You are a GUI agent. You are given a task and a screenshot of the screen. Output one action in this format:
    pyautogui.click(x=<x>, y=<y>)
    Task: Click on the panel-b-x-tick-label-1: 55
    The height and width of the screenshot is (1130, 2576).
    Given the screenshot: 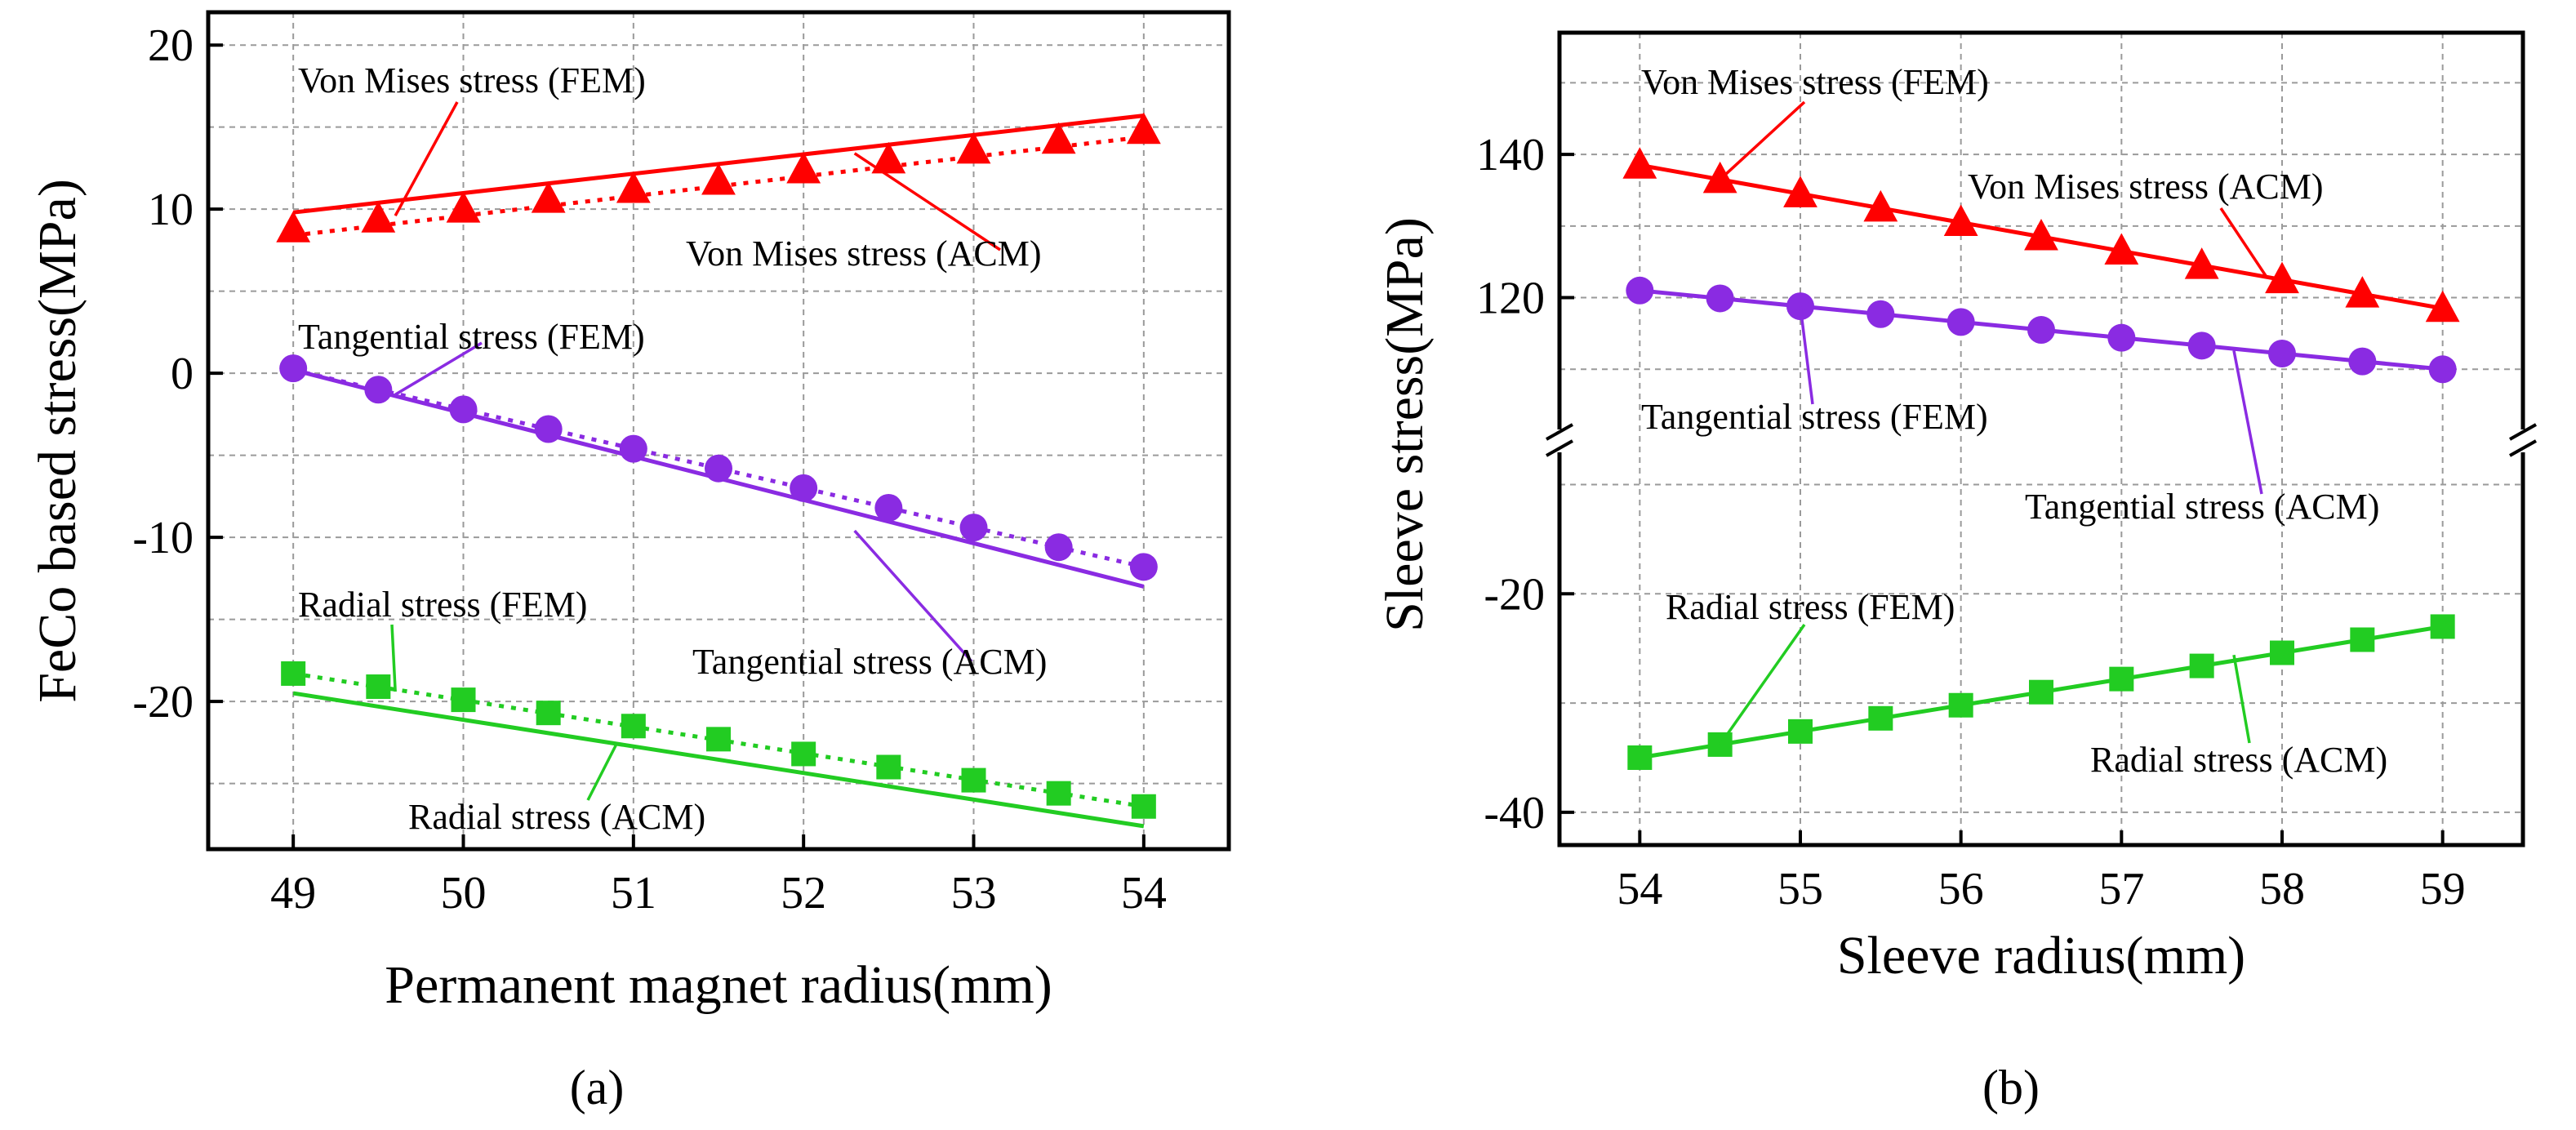 What is the action you would take?
    pyautogui.click(x=1800, y=889)
    